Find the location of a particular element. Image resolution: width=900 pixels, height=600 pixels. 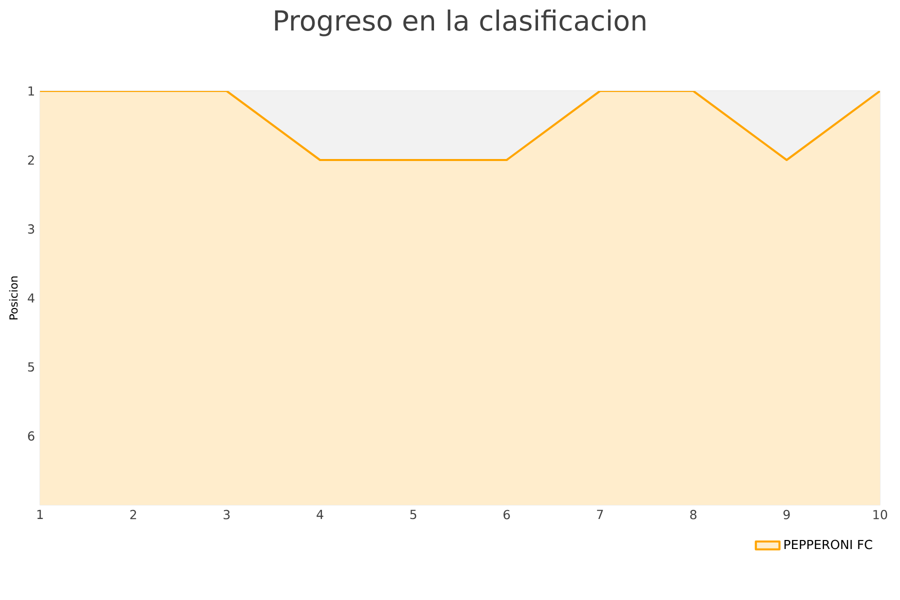

x-tick-label: 9 is located at coordinates (786, 515).